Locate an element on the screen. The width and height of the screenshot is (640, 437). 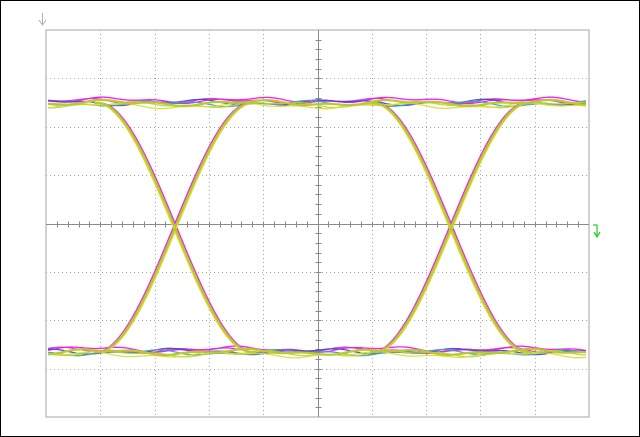
eye-low-rail-trace is located at coordinates (316, 351).